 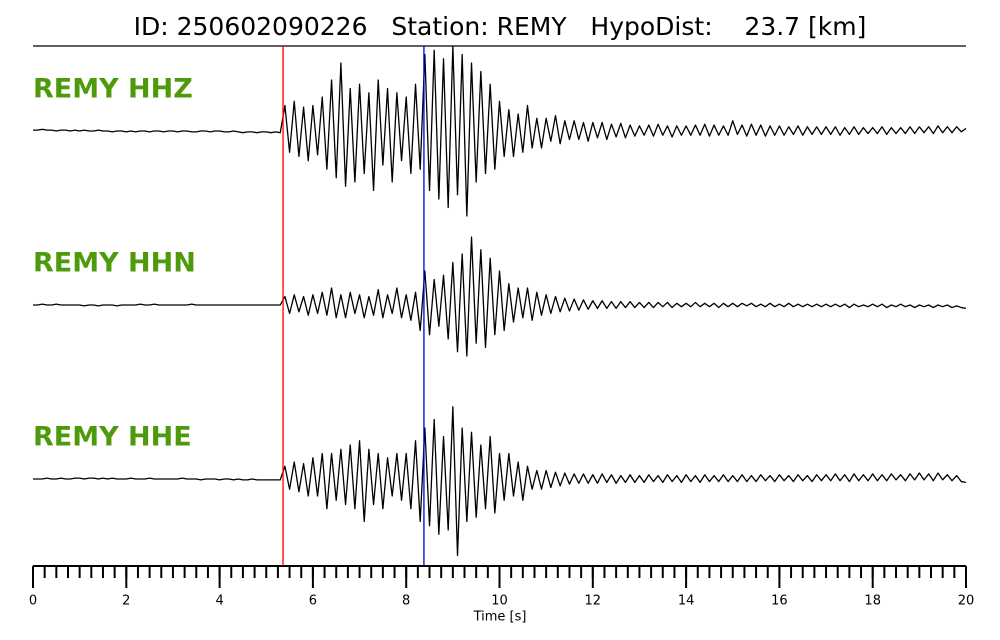 What do you see at coordinates (313, 601) in the screenshot?
I see `x-tick-label: 6` at bounding box center [313, 601].